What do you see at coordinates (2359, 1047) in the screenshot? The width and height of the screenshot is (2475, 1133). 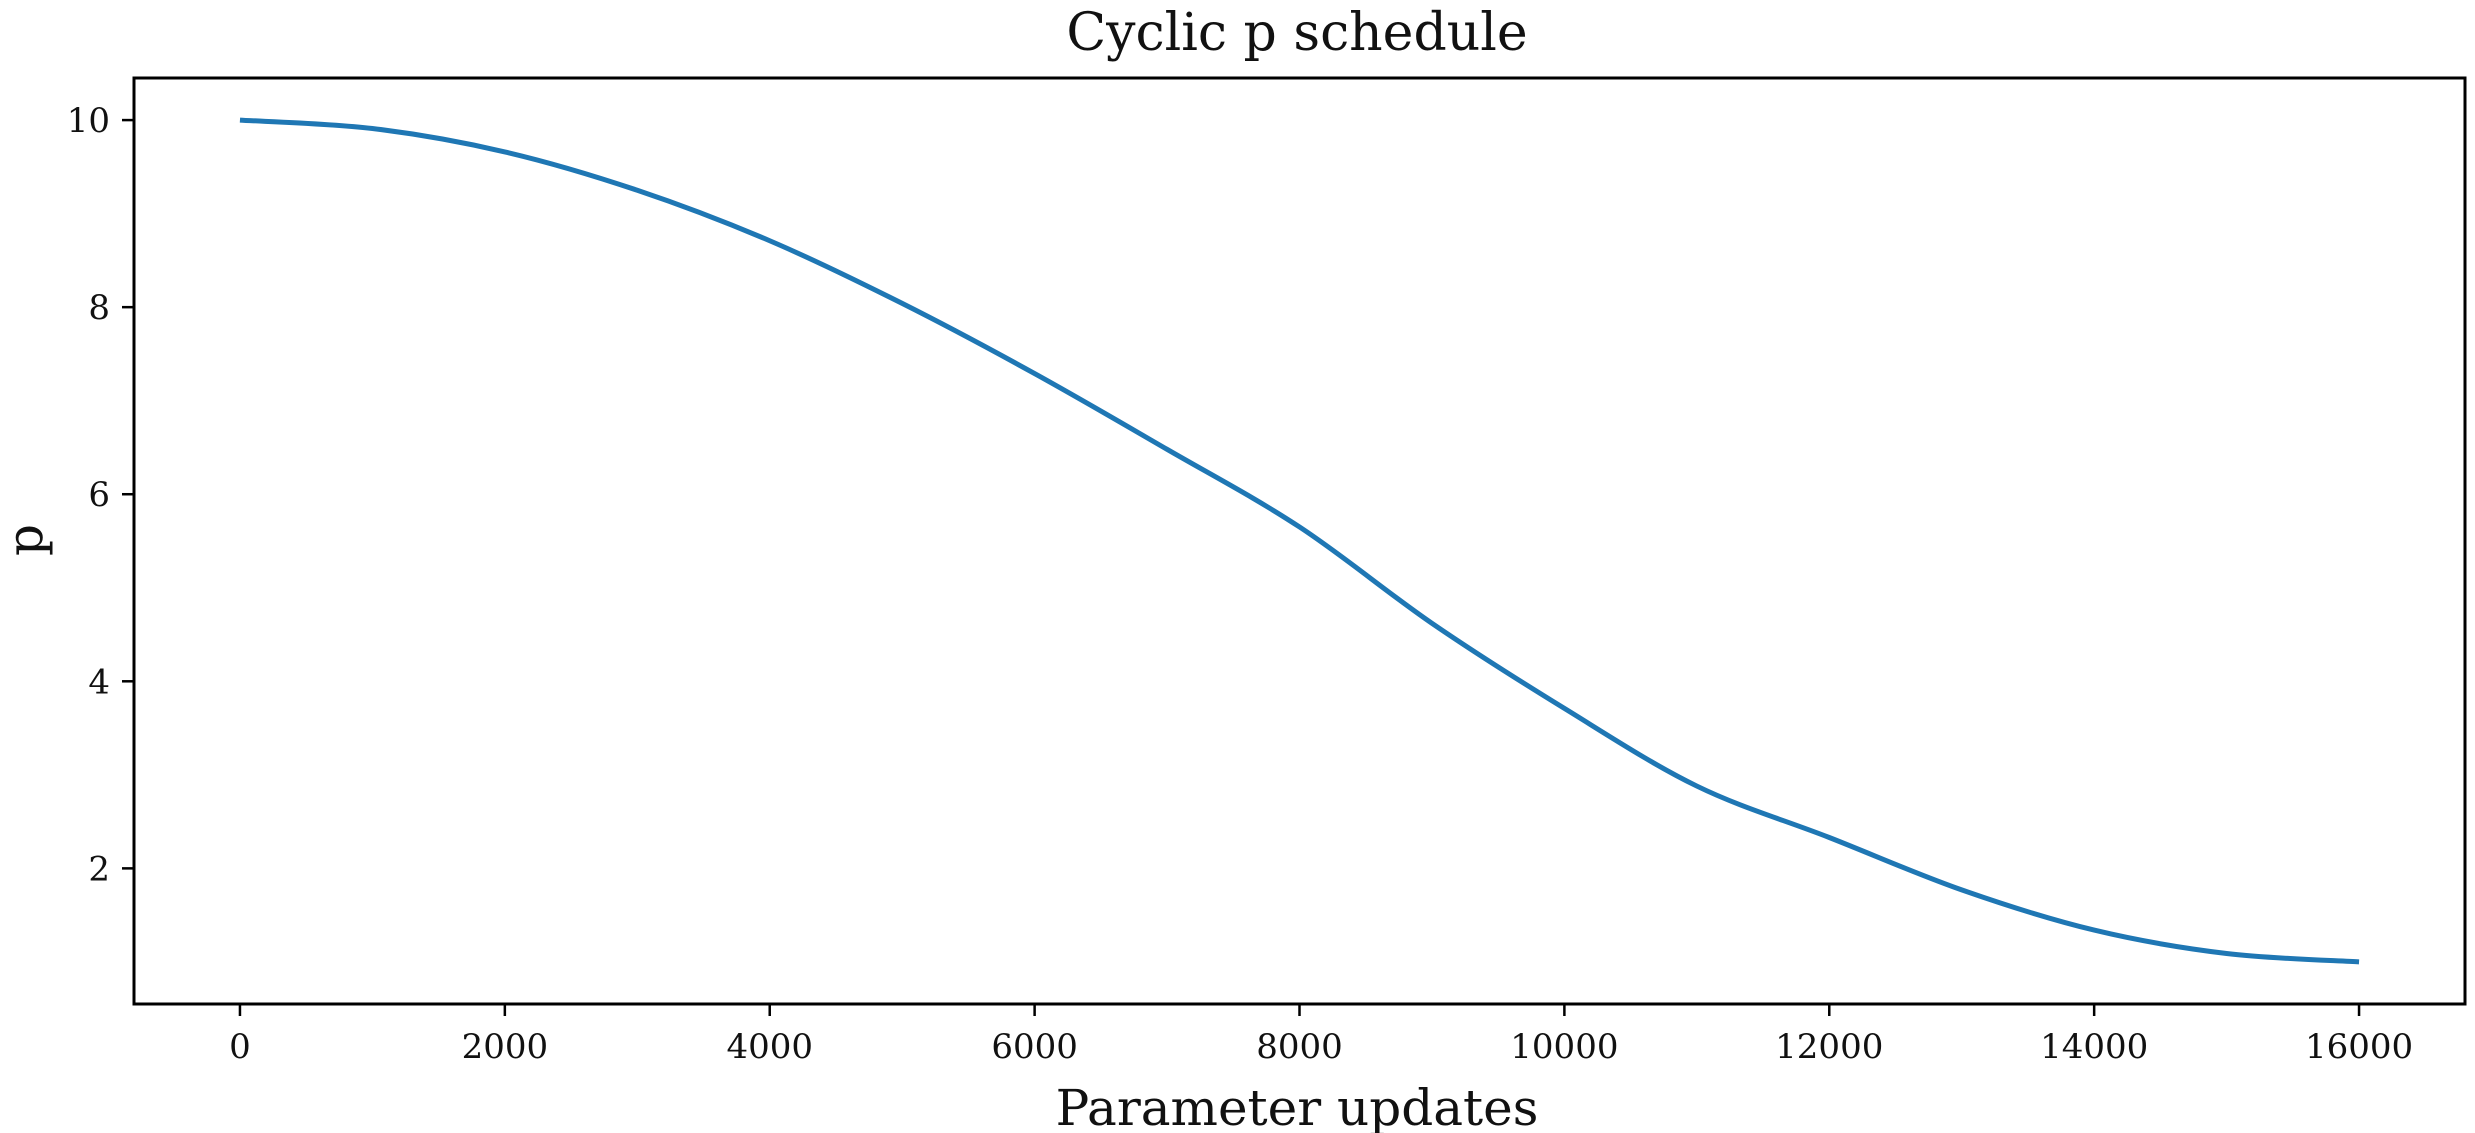 I see `x-tick-label: 16000` at bounding box center [2359, 1047].